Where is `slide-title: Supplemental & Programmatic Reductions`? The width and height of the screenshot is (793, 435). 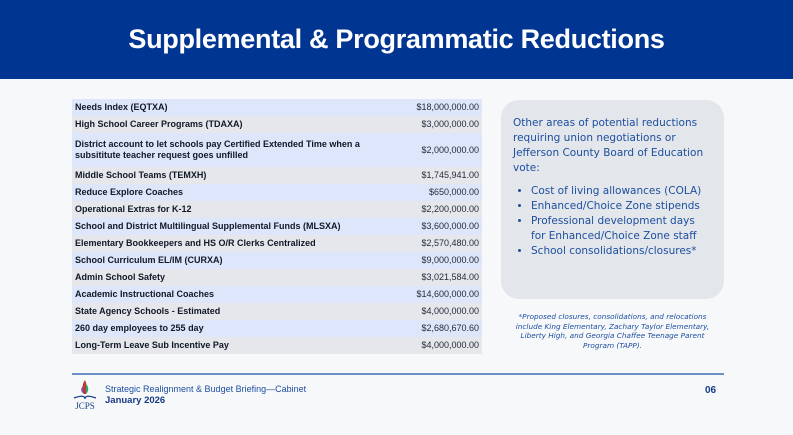 slide-title: Supplemental & Programmatic Reductions is located at coordinates (396, 39).